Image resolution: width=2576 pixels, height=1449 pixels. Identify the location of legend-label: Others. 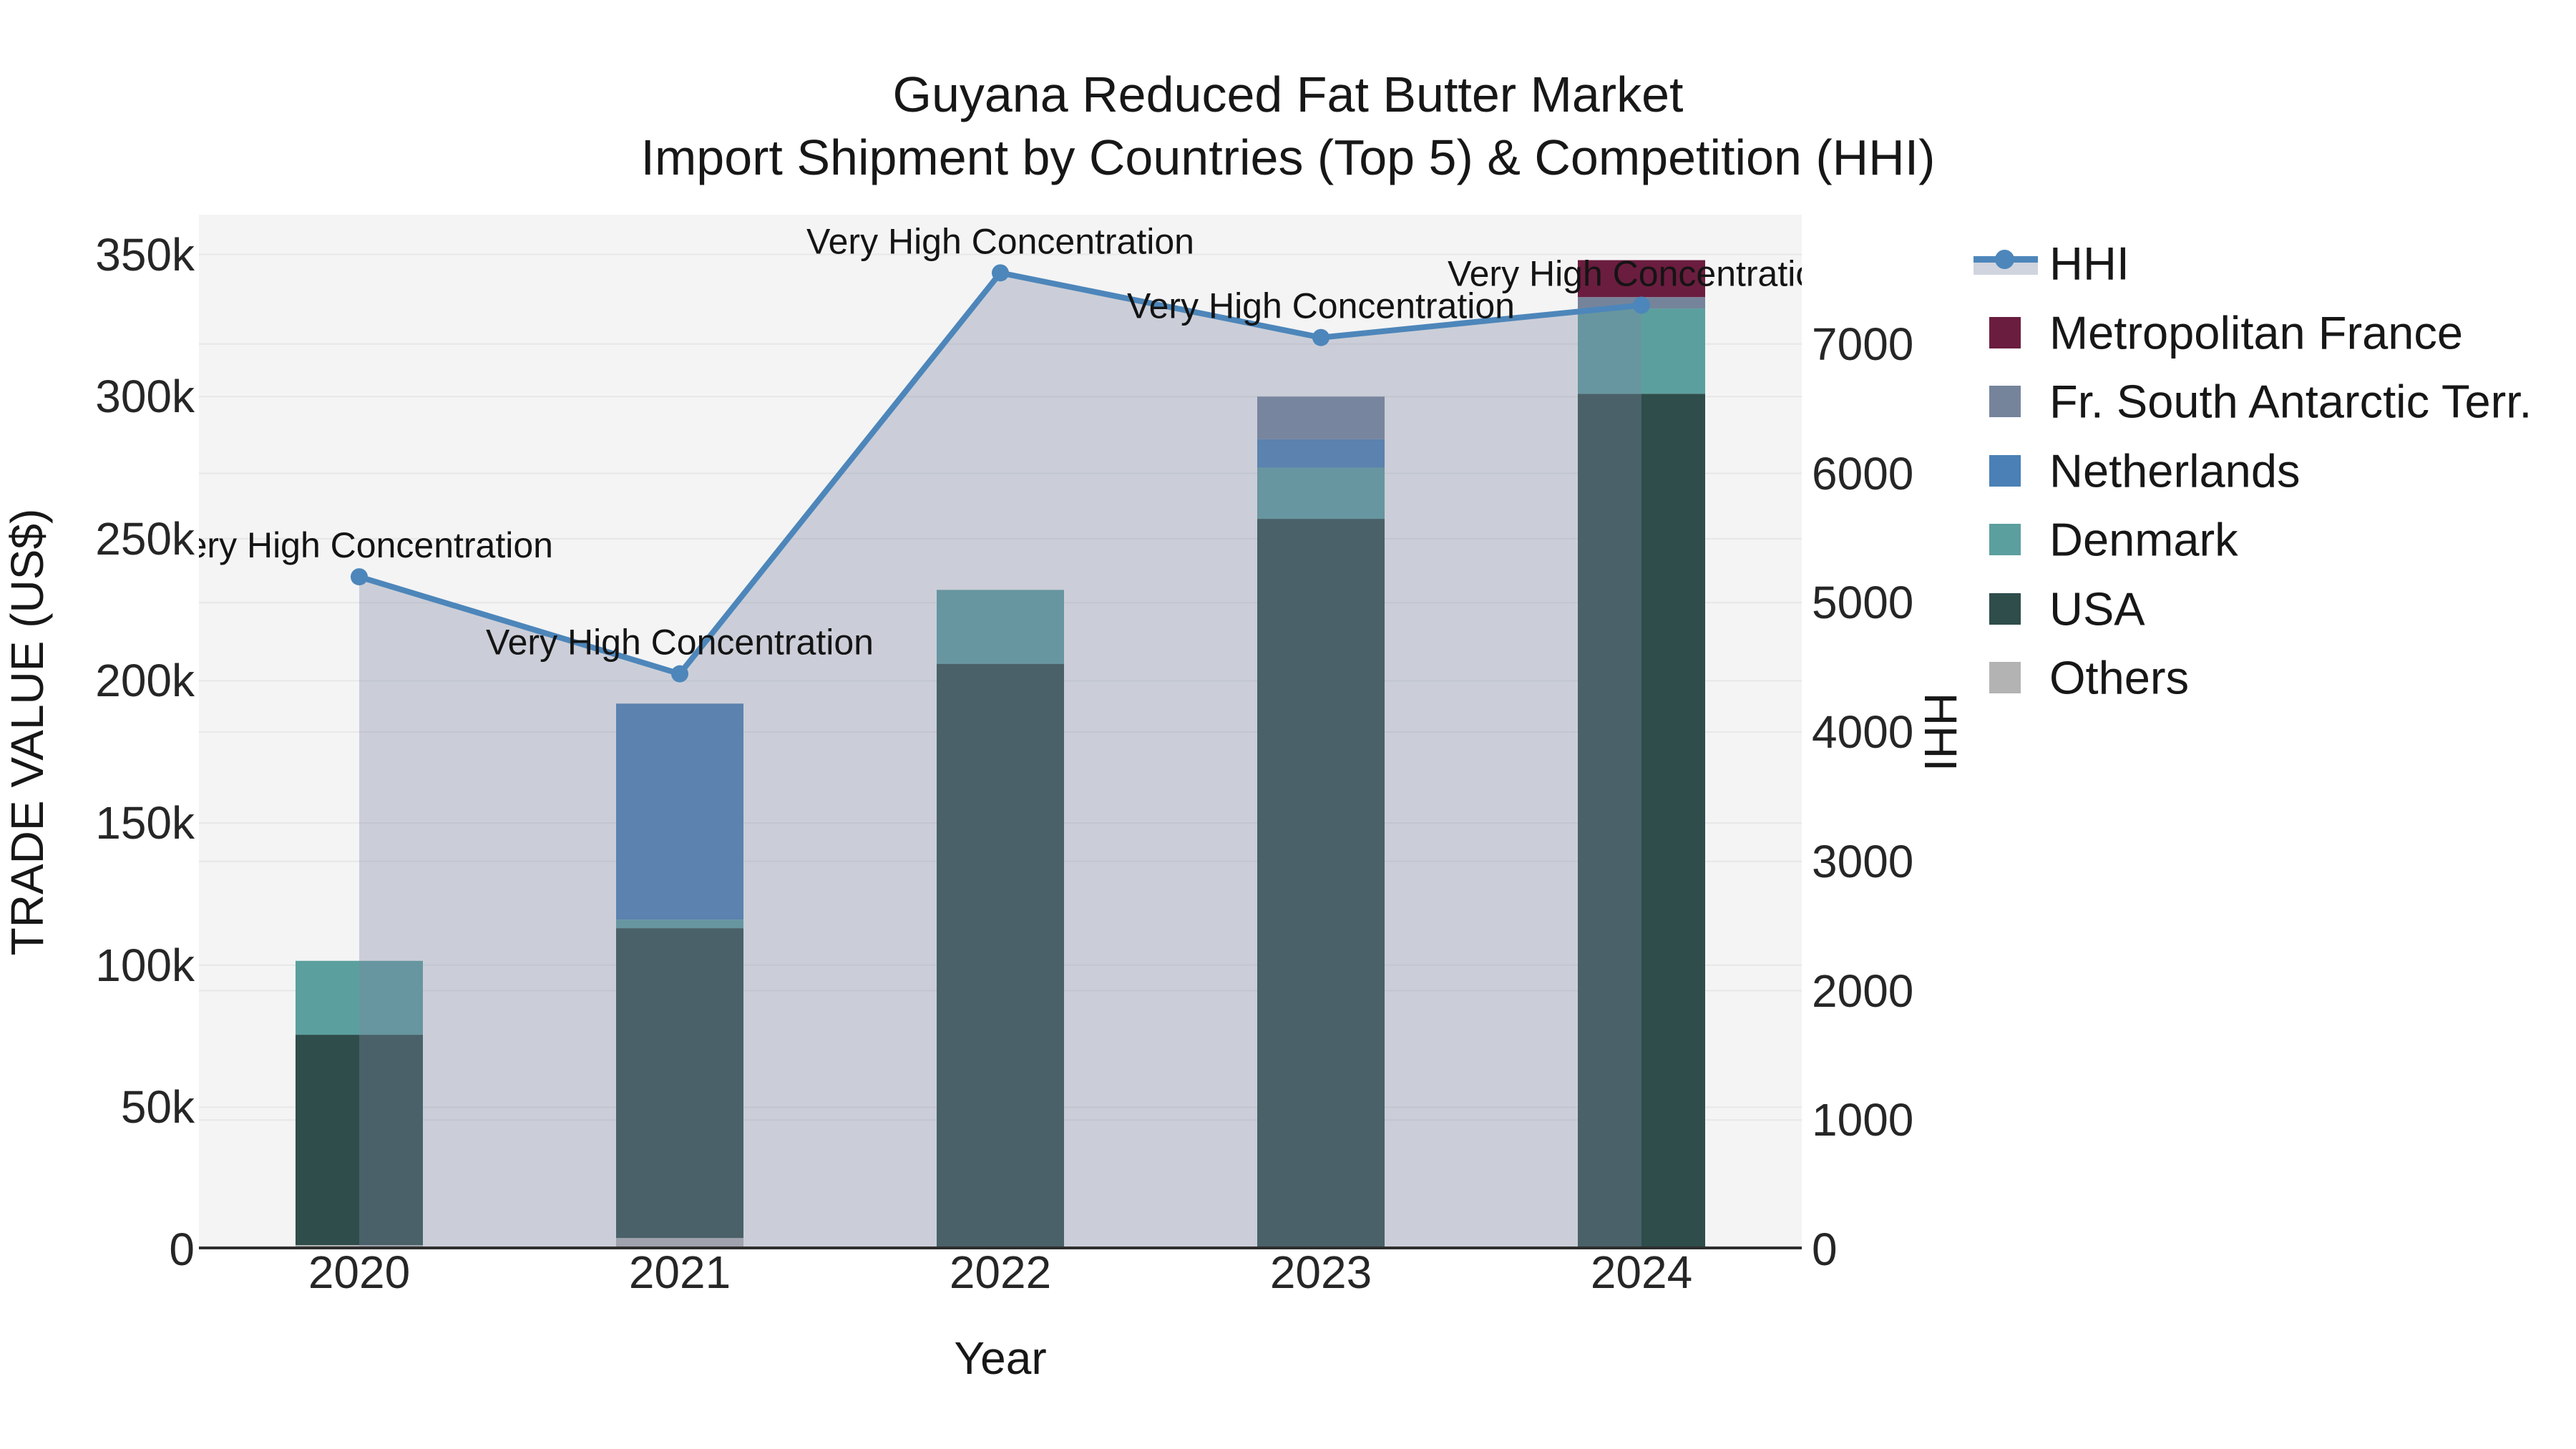
(2119, 677).